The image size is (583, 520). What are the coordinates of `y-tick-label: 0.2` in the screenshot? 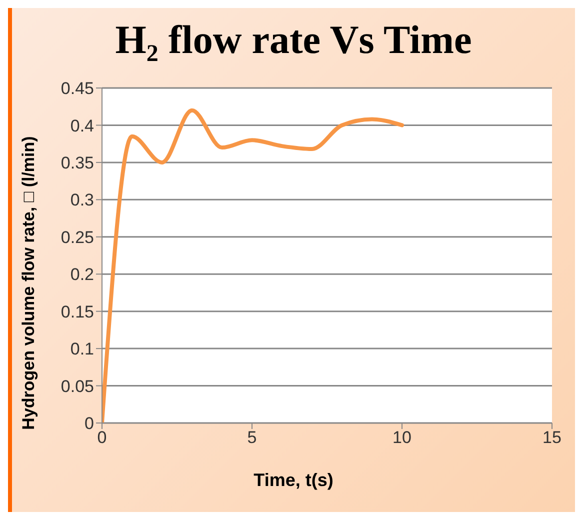 It's located at (82, 274).